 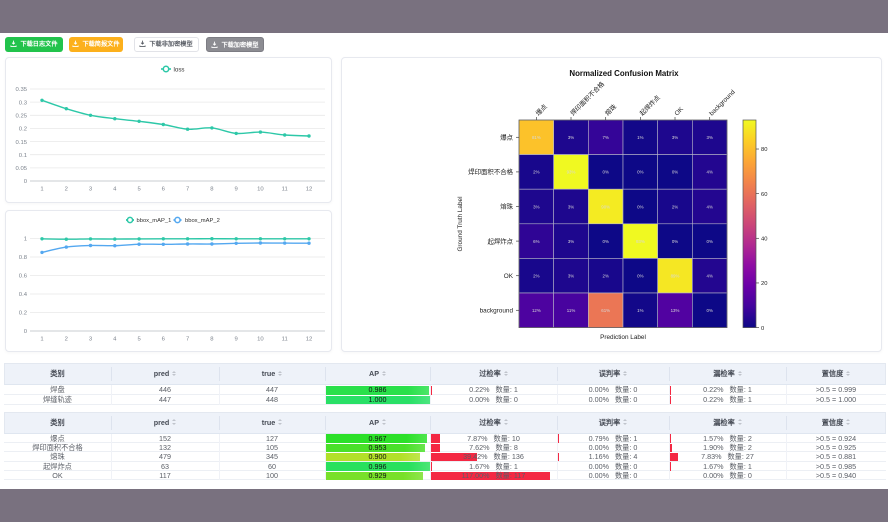 What do you see at coordinates (571, 310) in the screenshot?
I see `svg-text: 11%` at bounding box center [571, 310].